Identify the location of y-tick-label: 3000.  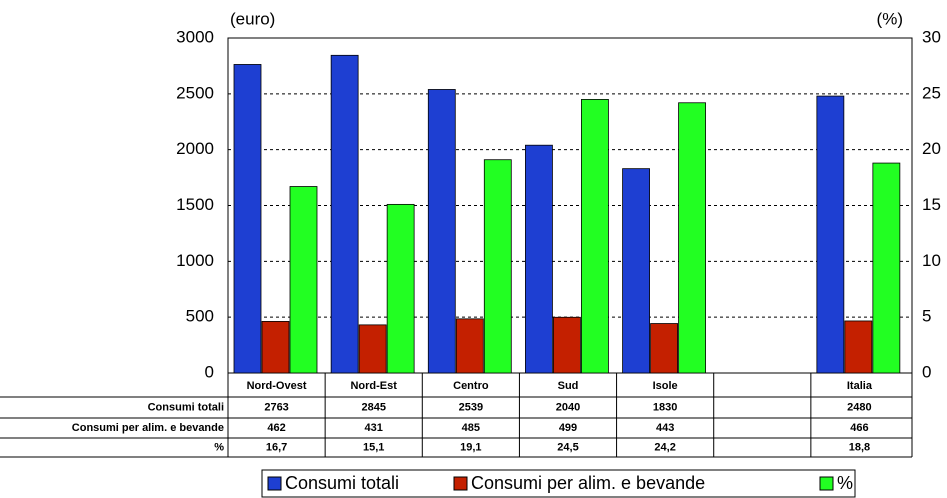
(195, 36).